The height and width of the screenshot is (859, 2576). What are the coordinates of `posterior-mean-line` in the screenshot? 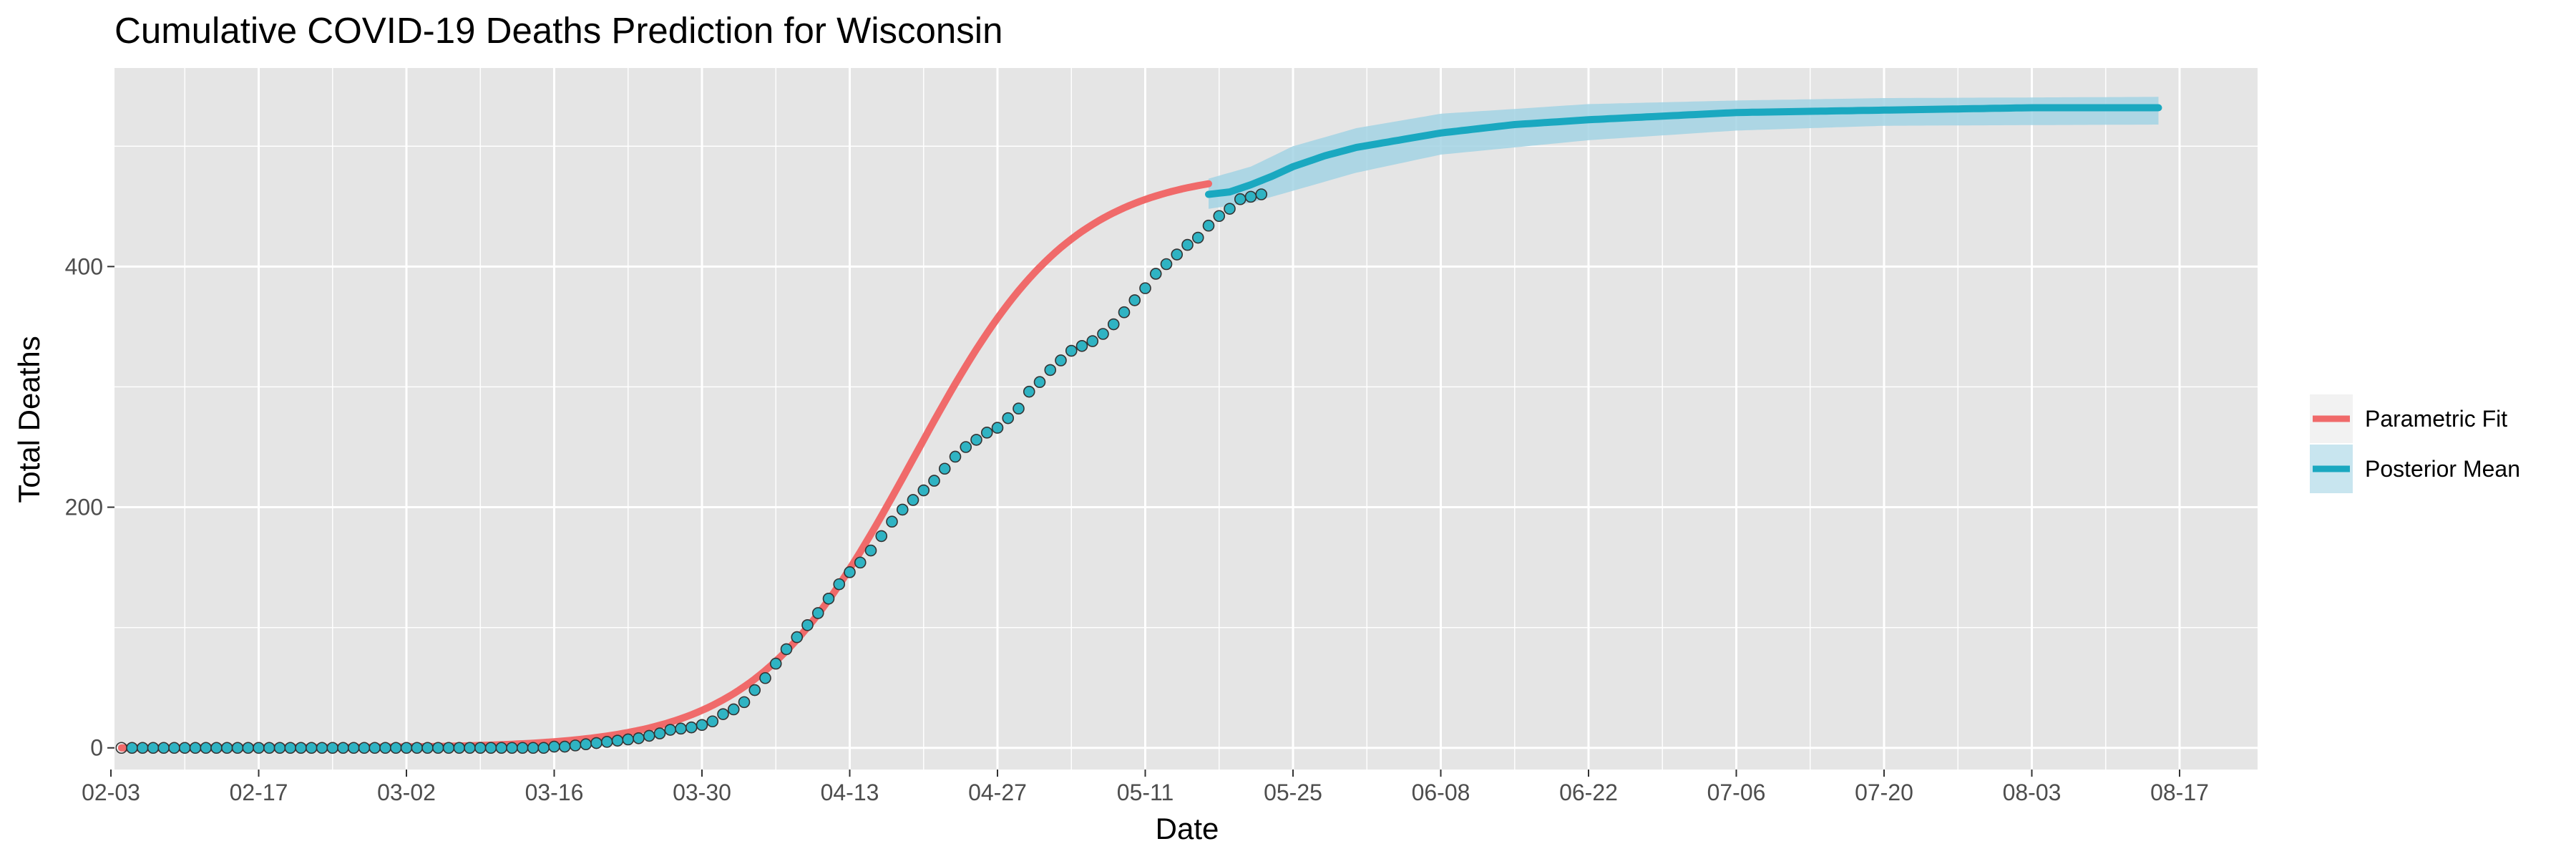 It's located at (1683, 151).